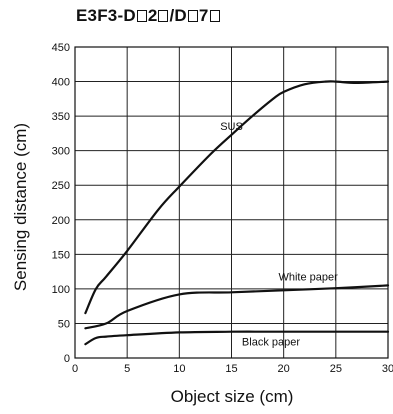 This screenshot has width=393, height=414. I want to click on y-axis-label: Sensing distance (cm), so click(20, 207).